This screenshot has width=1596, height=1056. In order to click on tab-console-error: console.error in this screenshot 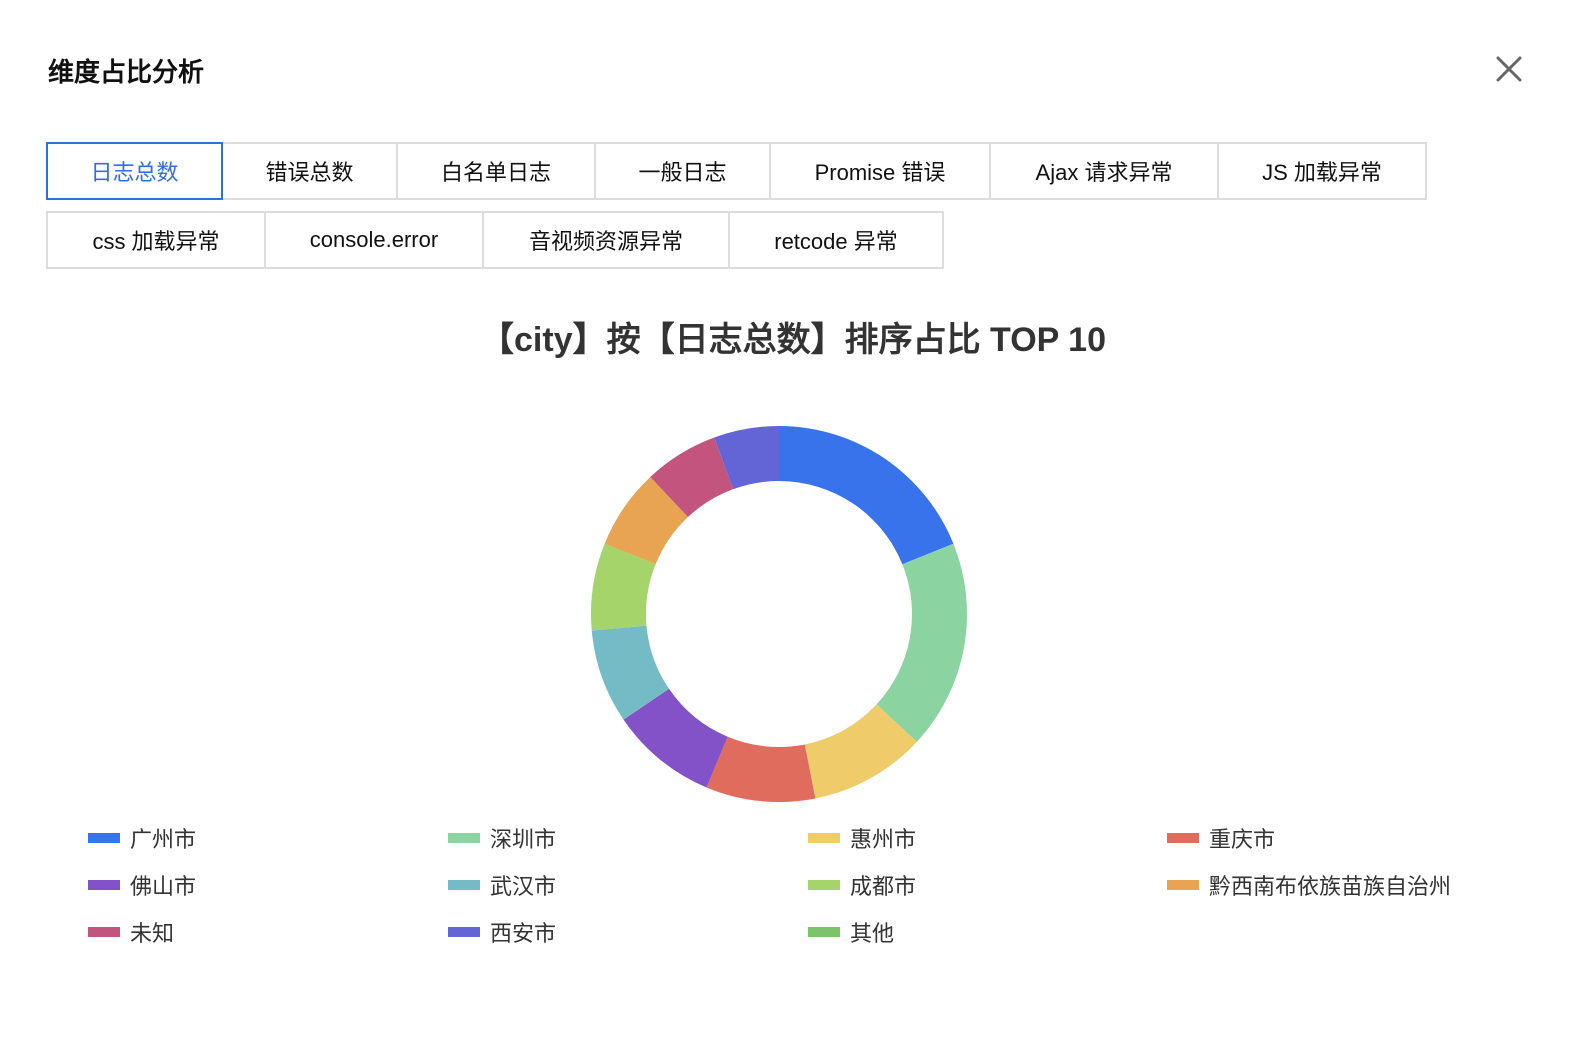, I will do `click(374, 240)`.